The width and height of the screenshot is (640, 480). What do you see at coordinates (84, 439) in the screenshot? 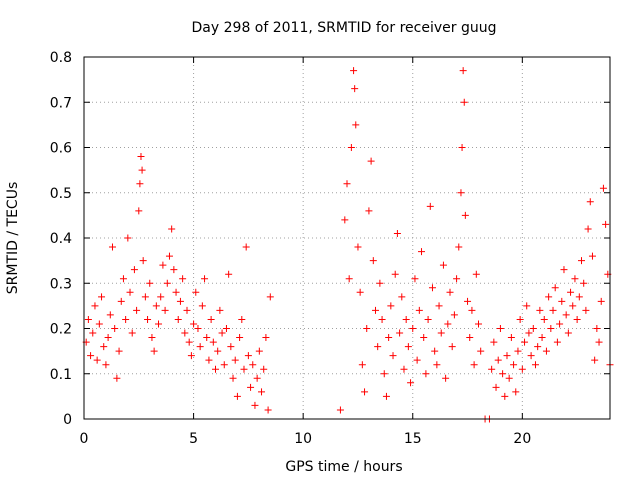
I see `x-tick-label: 0` at bounding box center [84, 439].